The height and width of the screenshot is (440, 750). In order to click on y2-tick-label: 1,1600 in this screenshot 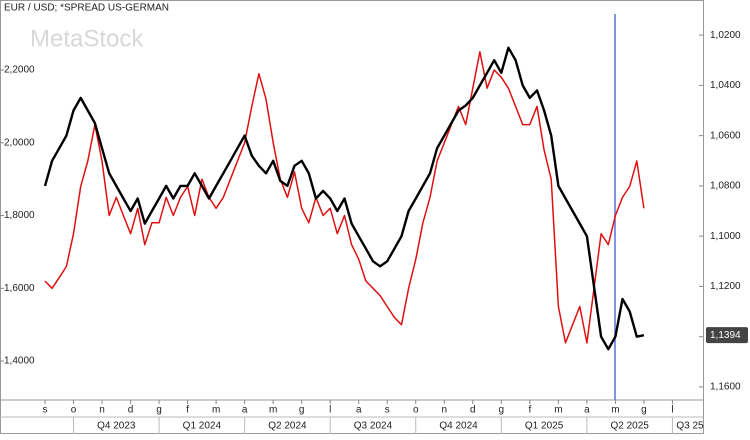, I will do `click(725, 387)`.